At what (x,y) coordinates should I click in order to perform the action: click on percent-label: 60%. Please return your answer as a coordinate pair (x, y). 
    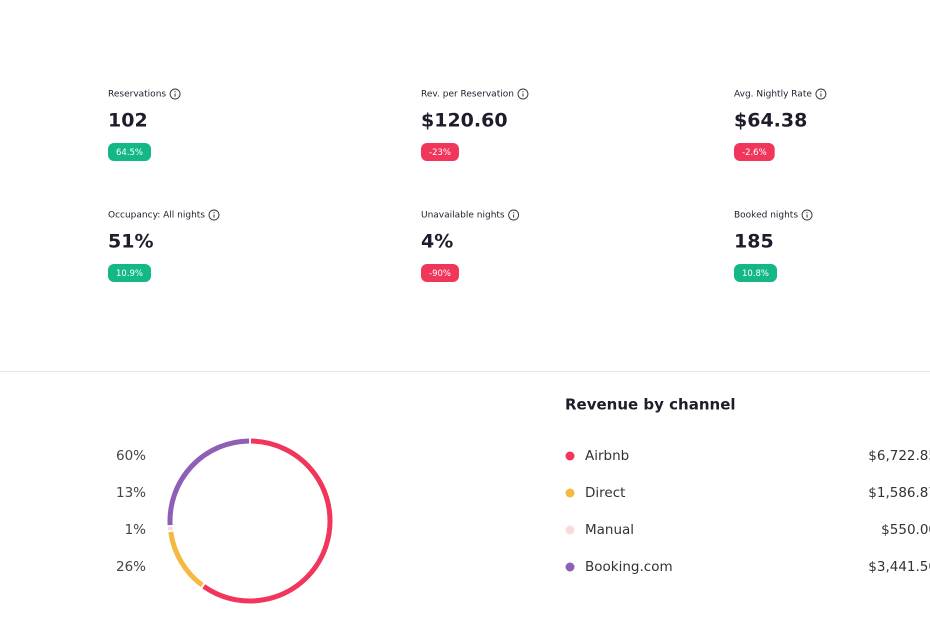
    Looking at the image, I should click on (131, 456).